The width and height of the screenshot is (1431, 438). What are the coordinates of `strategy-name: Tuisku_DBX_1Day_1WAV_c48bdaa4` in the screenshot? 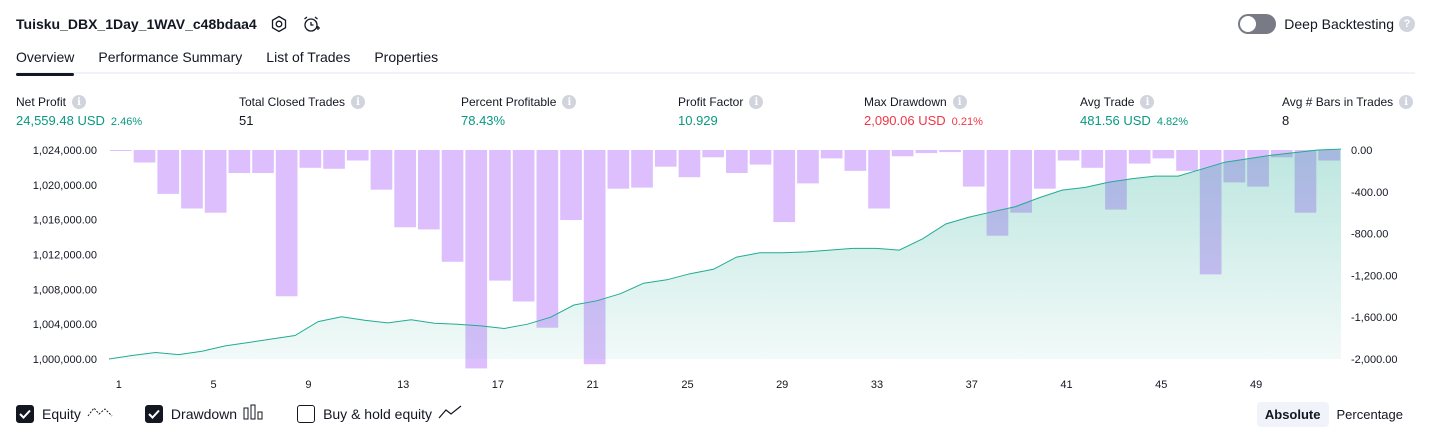 It's located at (136, 24).